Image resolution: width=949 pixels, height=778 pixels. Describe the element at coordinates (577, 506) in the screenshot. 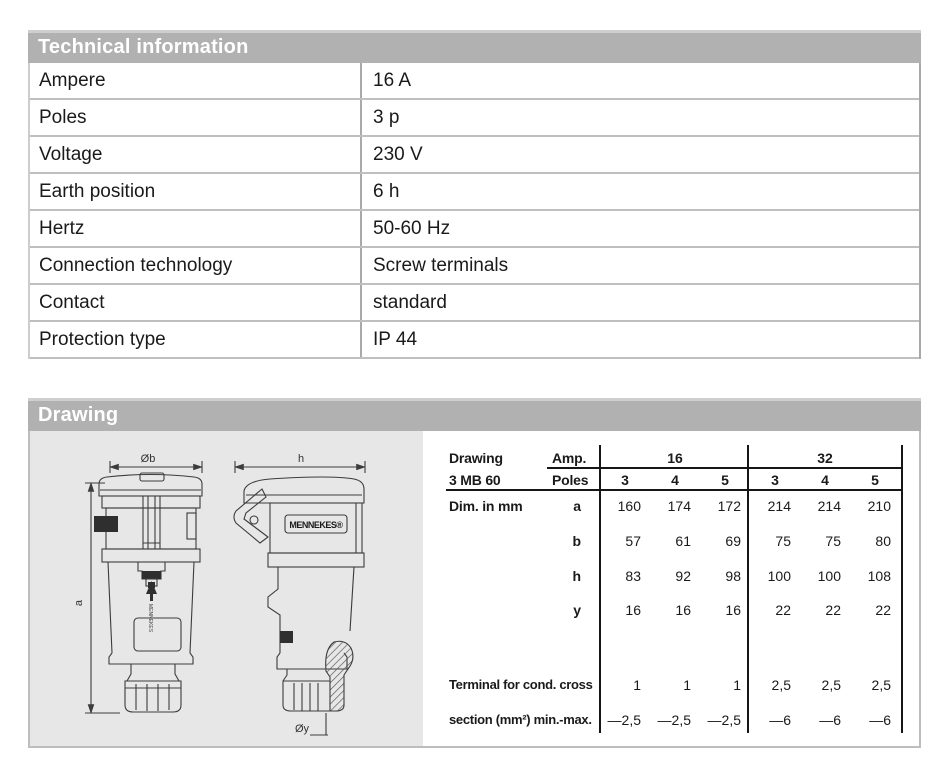

I see `dim-row-label: a` at that location.